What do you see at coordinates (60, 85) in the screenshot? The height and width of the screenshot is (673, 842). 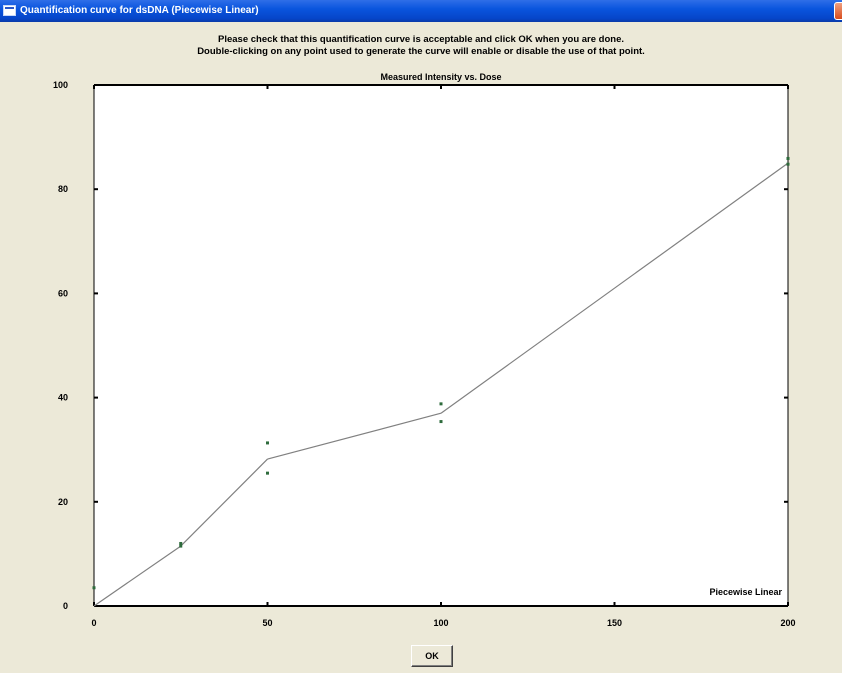 I see `y-tick-label: 100` at bounding box center [60, 85].